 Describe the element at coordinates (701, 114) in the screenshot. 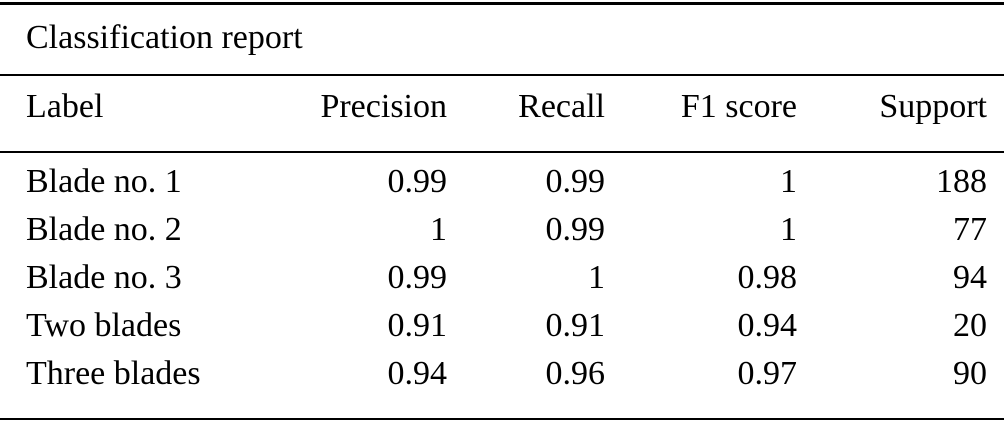

I see `column-header-f1-score: F1 score` at that location.